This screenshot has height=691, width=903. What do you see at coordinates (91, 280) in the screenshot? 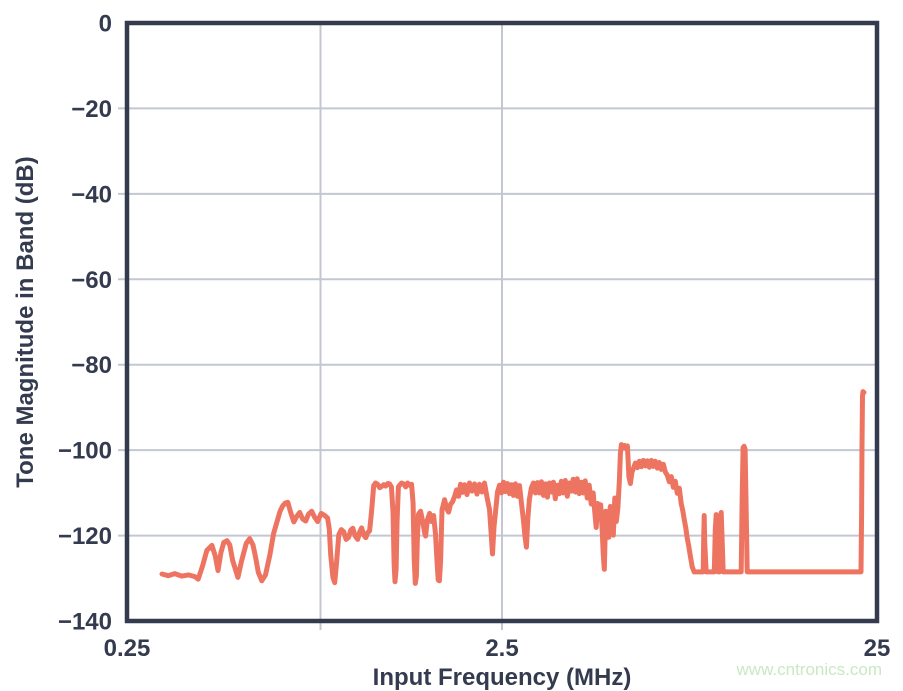
I see `y-tick-label: −60` at bounding box center [91, 280].